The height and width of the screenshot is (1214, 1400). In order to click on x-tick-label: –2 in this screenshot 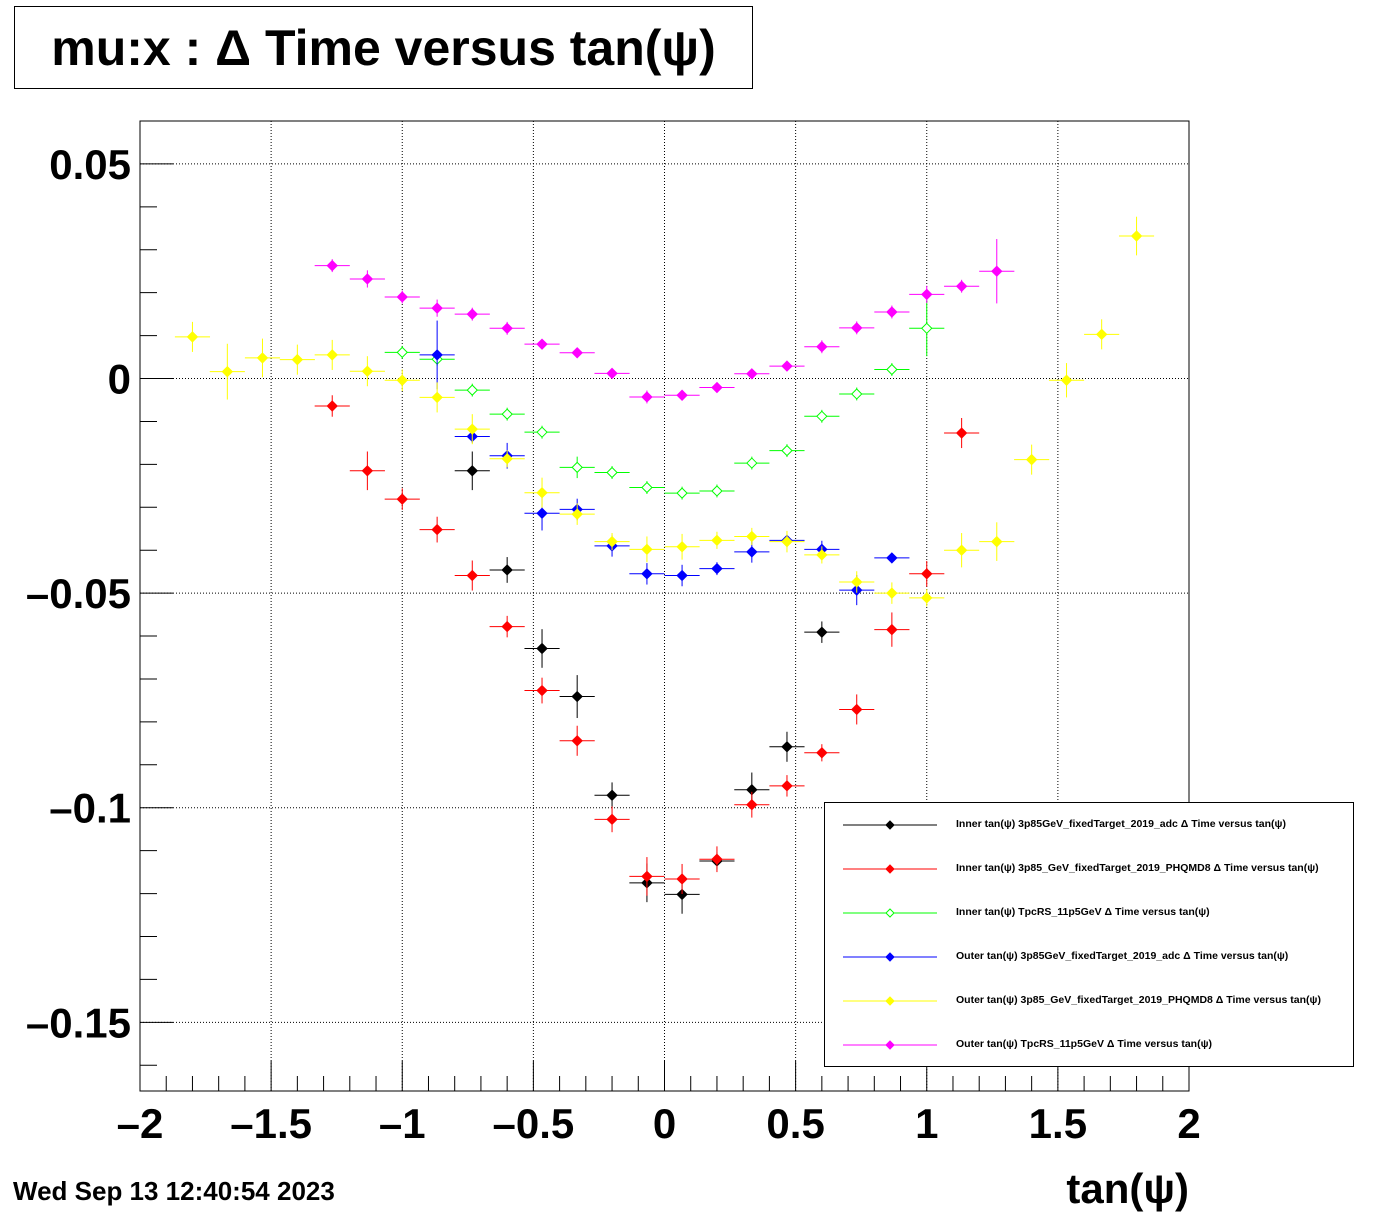, I will do `click(140, 1123)`.